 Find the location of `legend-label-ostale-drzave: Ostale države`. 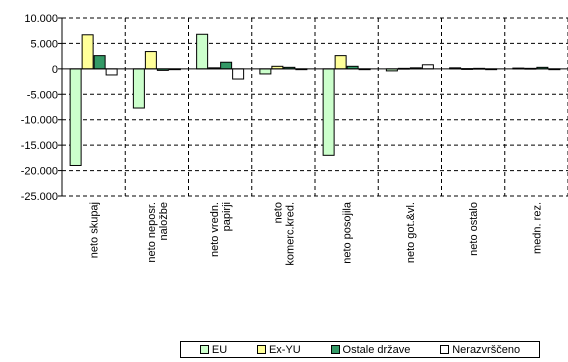

legend-label-ostale-drzave: Ostale države is located at coordinates (376, 349).